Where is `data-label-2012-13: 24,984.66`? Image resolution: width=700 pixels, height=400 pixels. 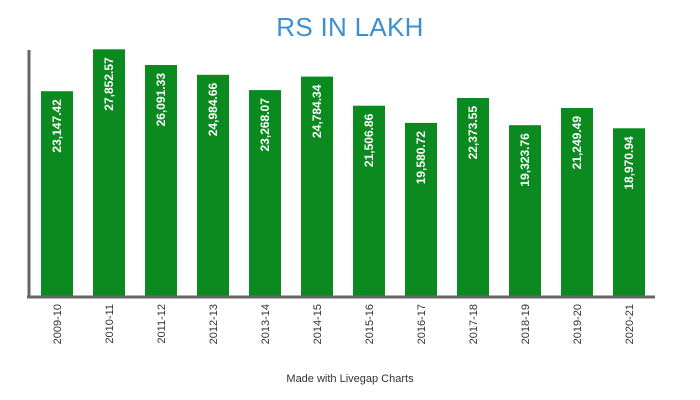 data-label-2012-13: 24,984.66 is located at coordinates (213, 109).